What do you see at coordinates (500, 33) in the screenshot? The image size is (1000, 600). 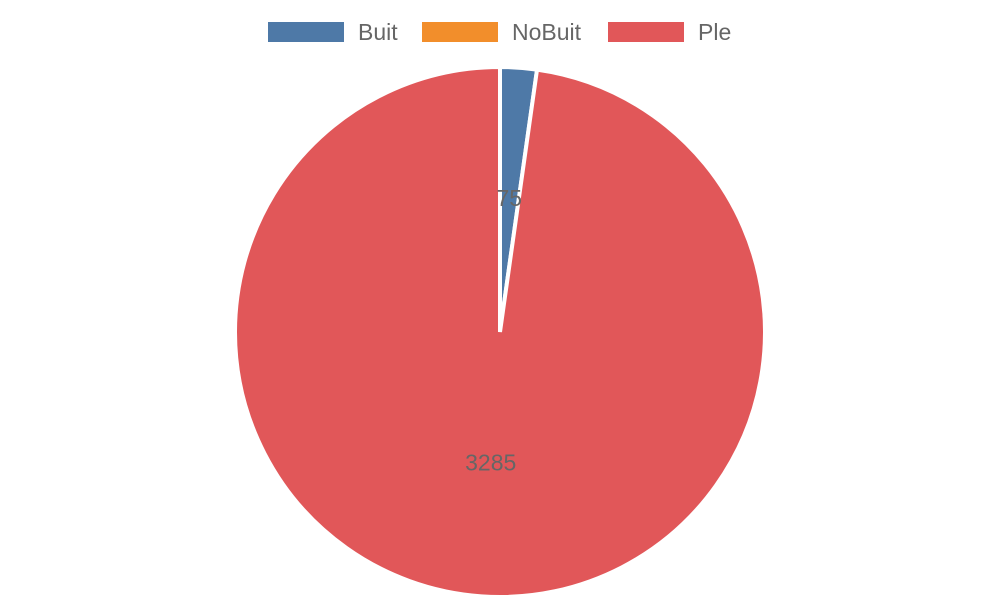 I see `legend: Buit NoBuit Ple` at bounding box center [500, 33].